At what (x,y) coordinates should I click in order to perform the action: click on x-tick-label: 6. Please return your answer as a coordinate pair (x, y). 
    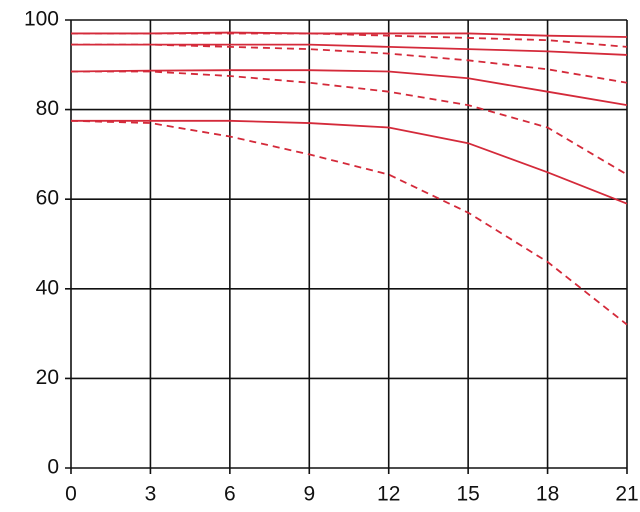
    Looking at the image, I should click on (230, 494).